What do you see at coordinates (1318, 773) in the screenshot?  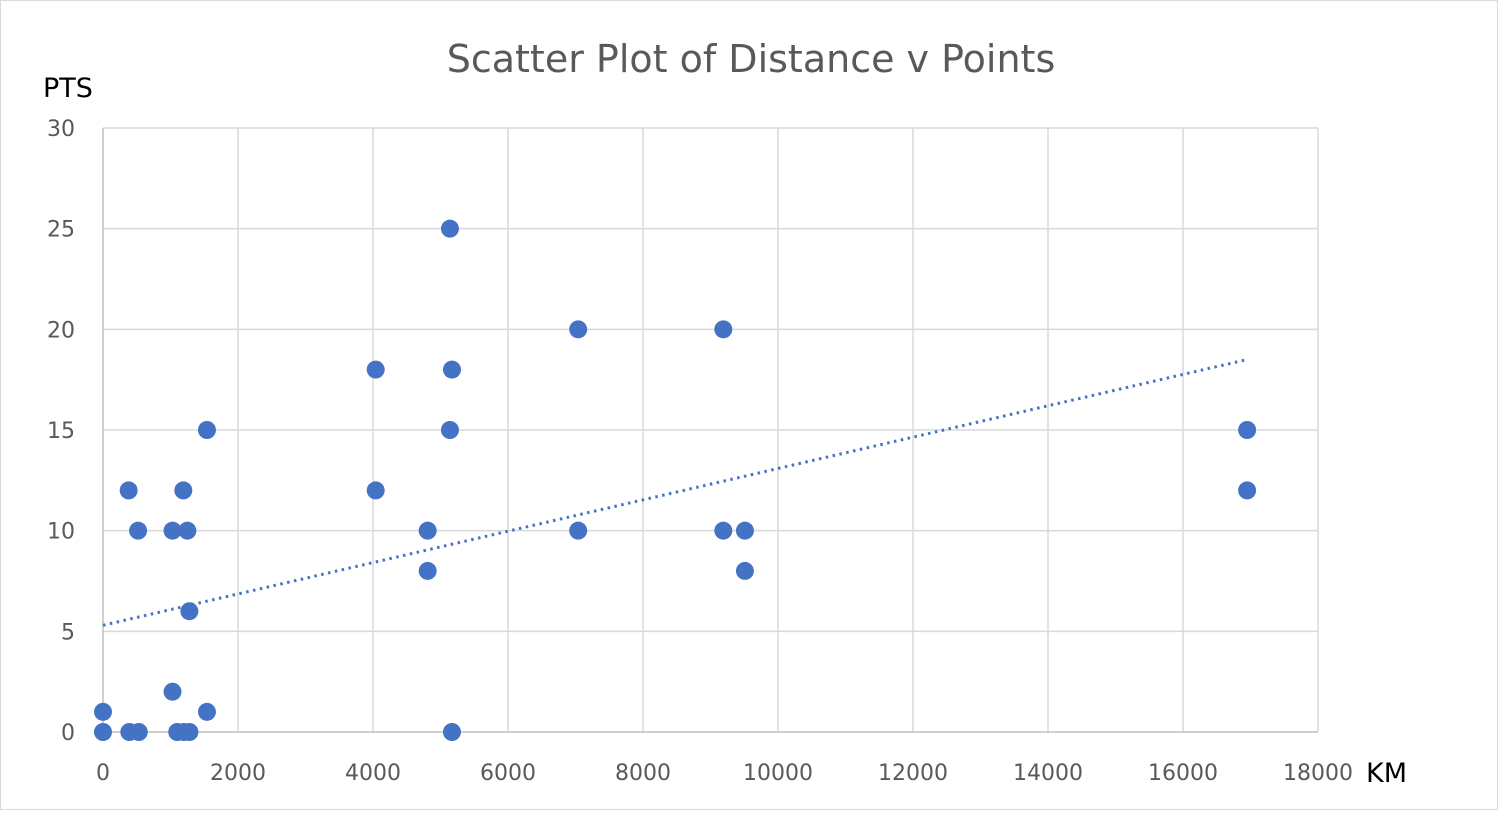 I see `x-tick-label: 18000` at bounding box center [1318, 773].